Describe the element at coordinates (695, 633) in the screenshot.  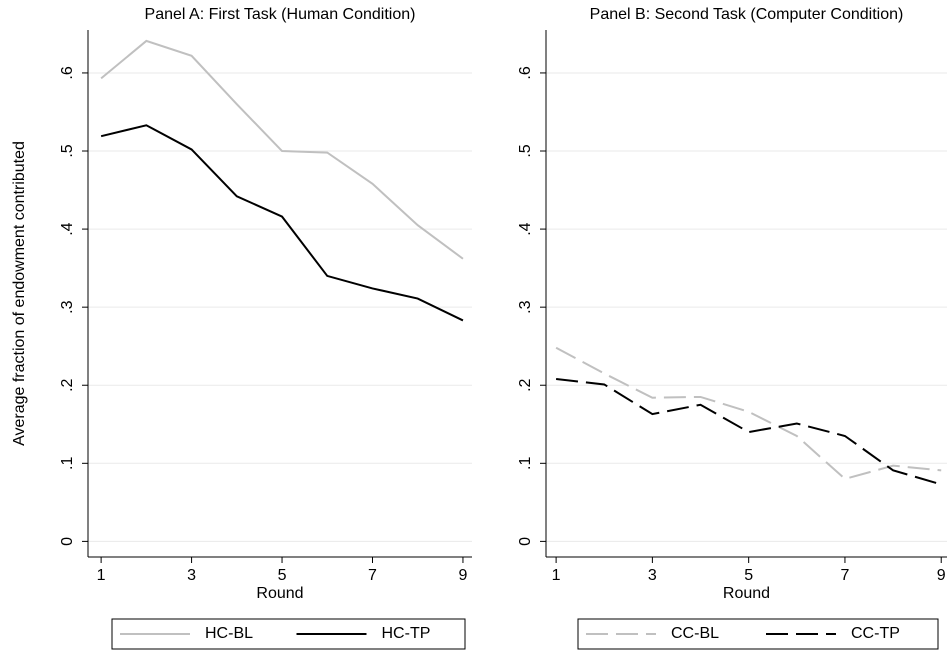
I see `legend-label: CC-BL` at that location.